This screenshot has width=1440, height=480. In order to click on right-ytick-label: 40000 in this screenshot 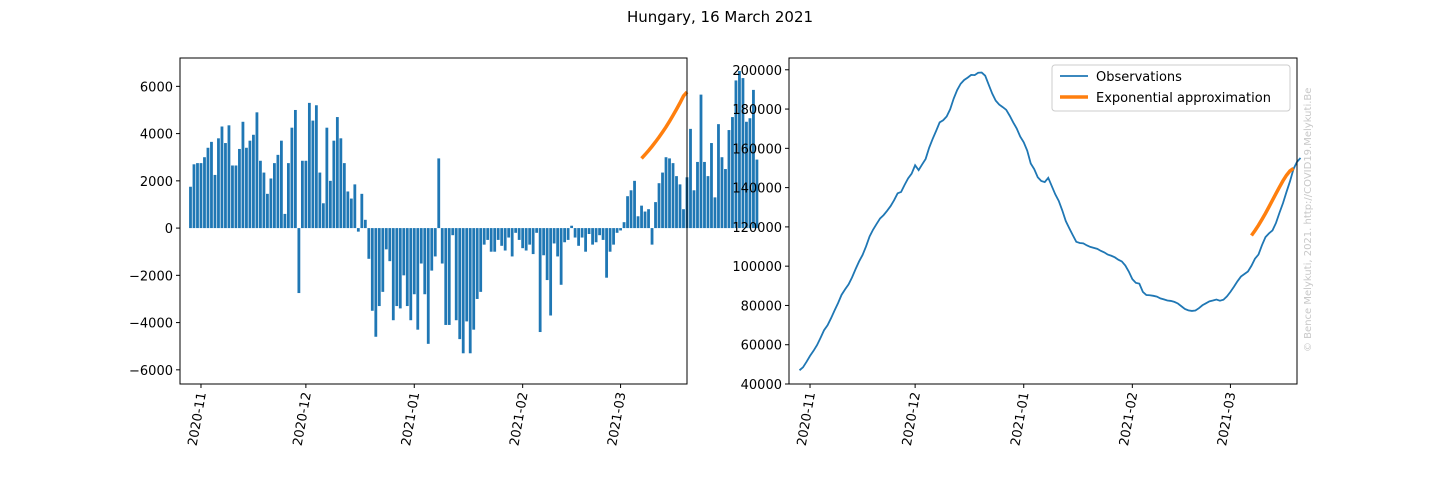, I will do `click(761, 385)`.